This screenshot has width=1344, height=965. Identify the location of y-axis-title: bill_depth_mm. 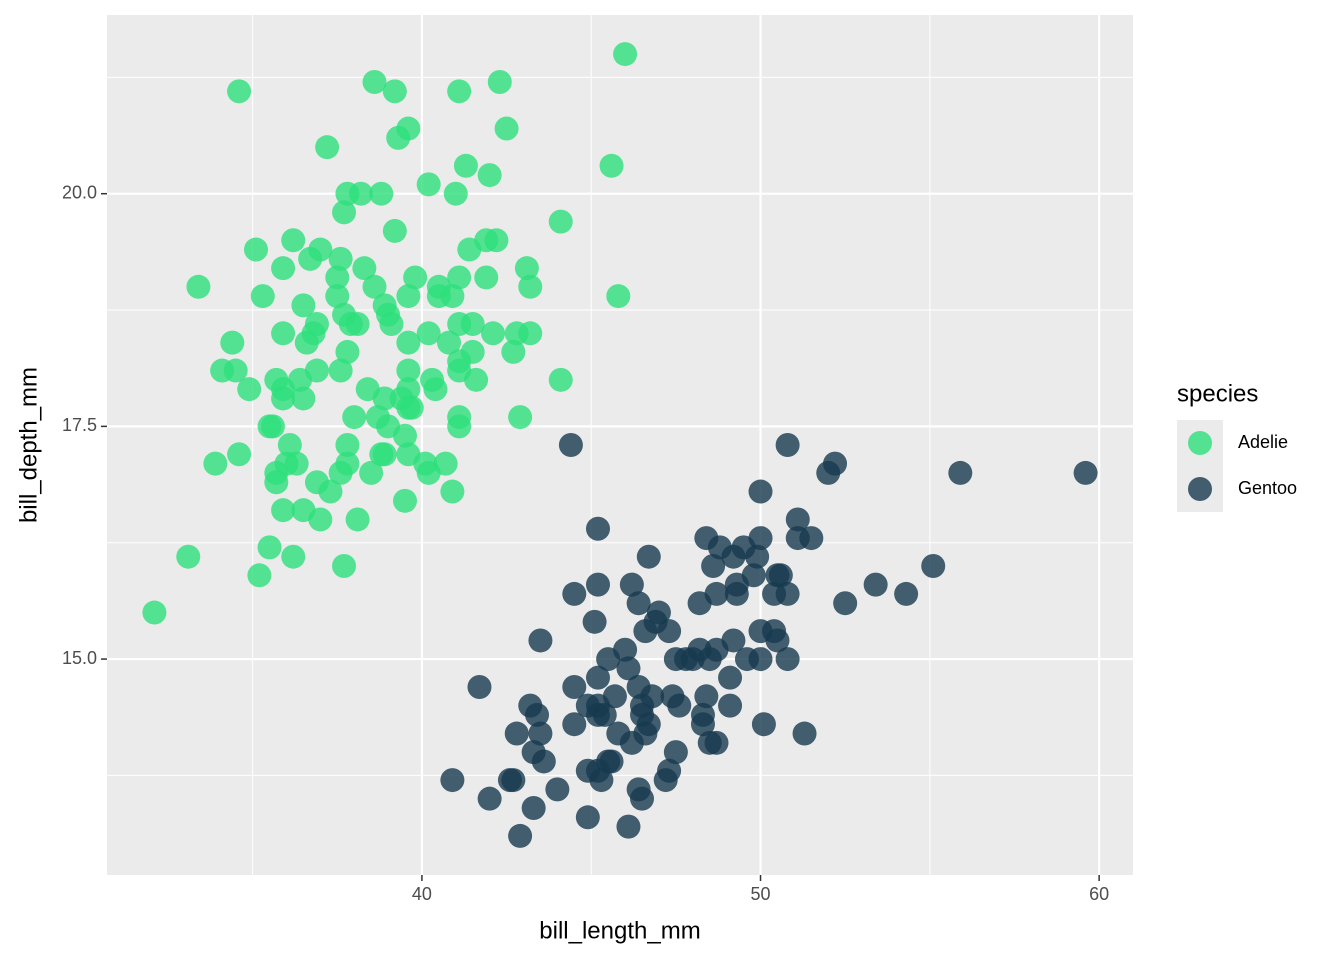
(28, 445).